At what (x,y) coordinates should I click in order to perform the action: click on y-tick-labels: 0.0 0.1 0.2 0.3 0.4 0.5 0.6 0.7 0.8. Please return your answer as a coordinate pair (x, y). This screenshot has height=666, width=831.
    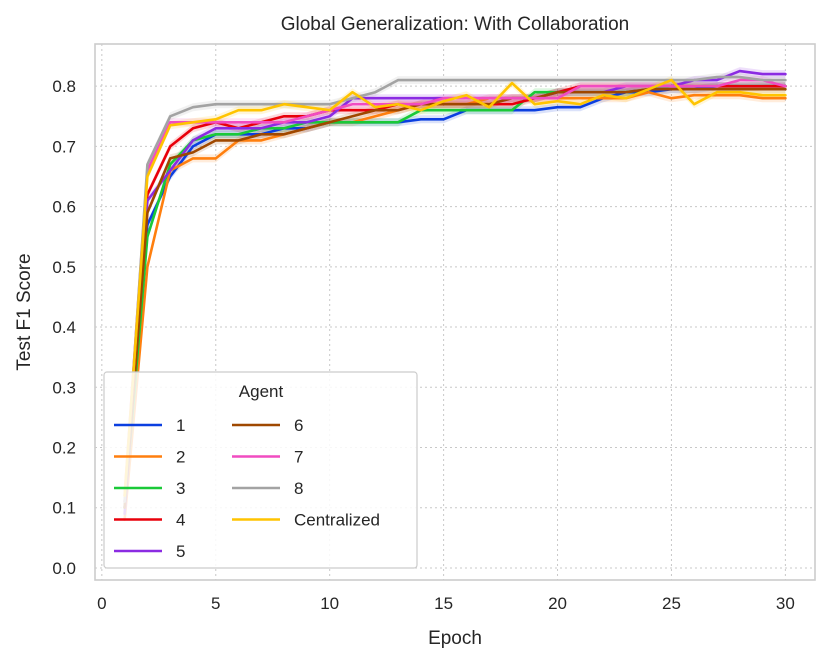
    Looking at the image, I should click on (64, 327).